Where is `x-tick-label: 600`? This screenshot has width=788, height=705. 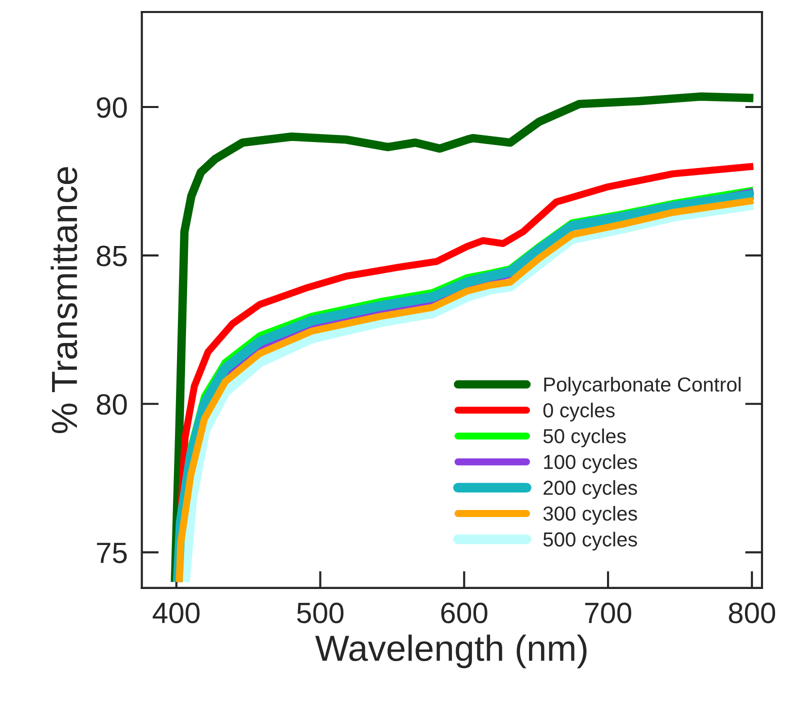
x-tick-label: 600 is located at coordinates (464, 613).